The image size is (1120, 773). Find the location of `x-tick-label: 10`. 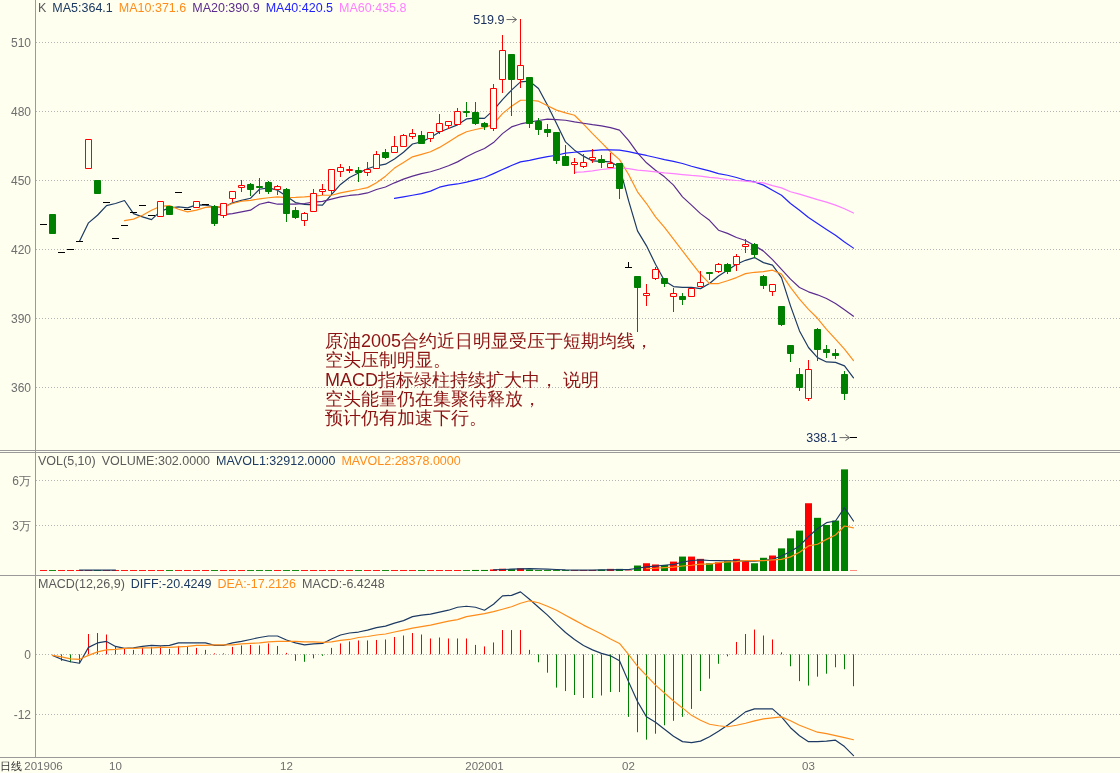

x-tick-label: 10 is located at coordinates (115, 766).